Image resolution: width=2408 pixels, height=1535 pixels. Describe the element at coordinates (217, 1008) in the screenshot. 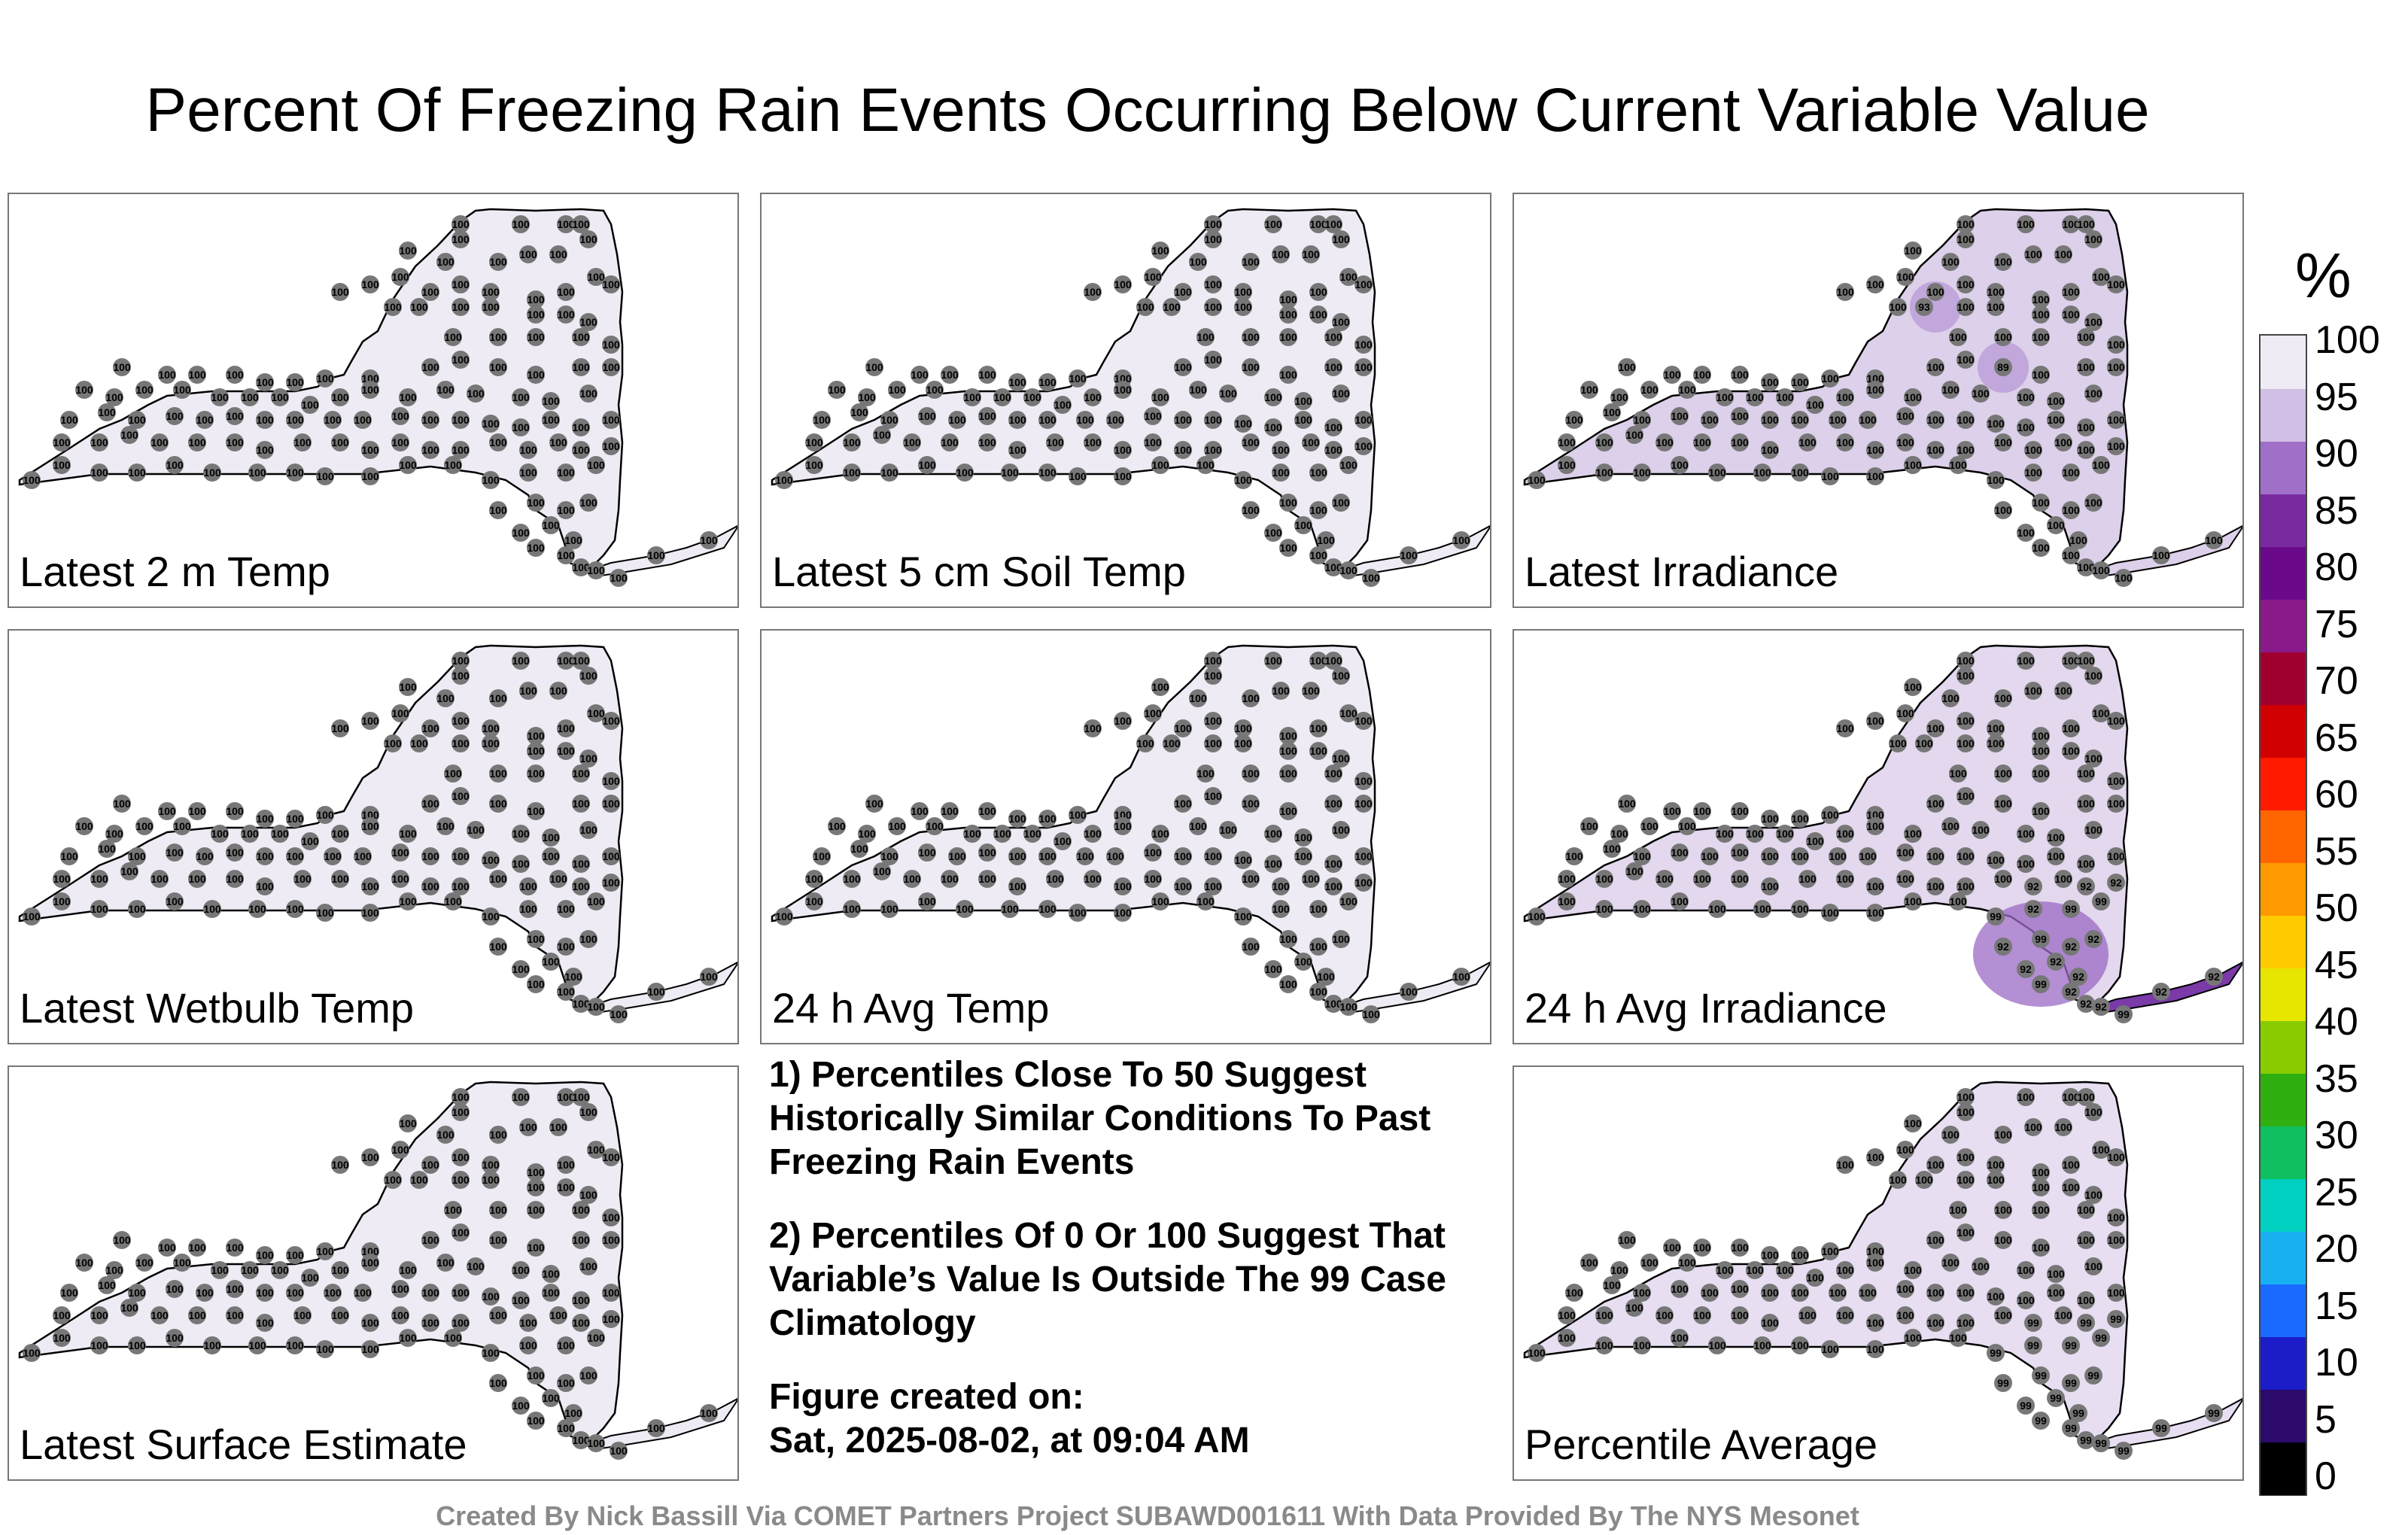

I see `panel-label: Latest Wetbulb Temp` at that location.